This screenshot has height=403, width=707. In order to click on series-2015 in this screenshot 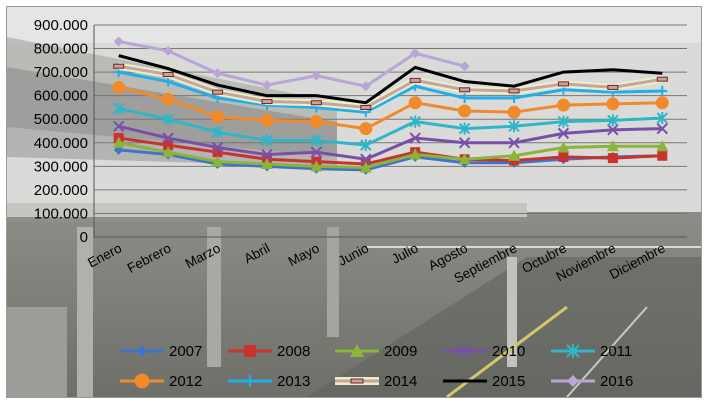, I will do `click(390, 79)`.